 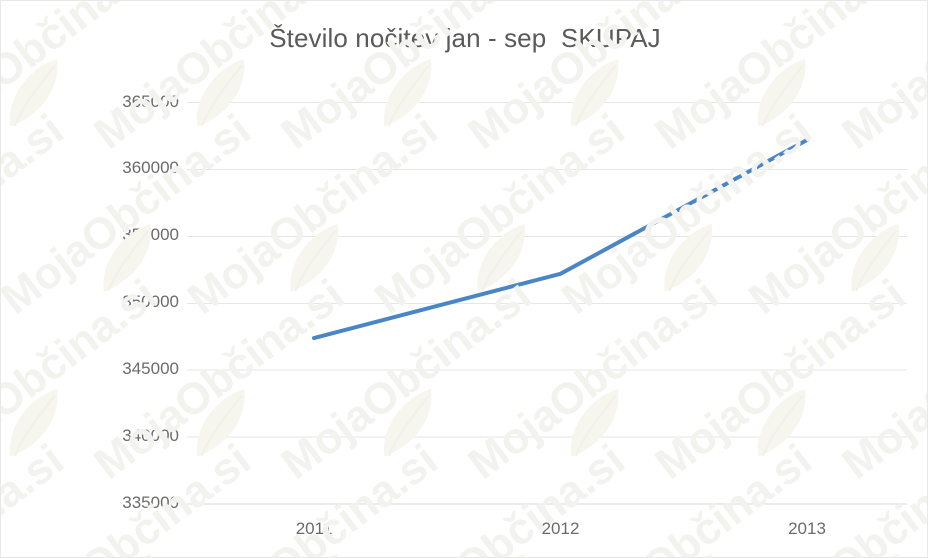 I want to click on y-axis-tick-label: 365000, so click(x=150, y=101).